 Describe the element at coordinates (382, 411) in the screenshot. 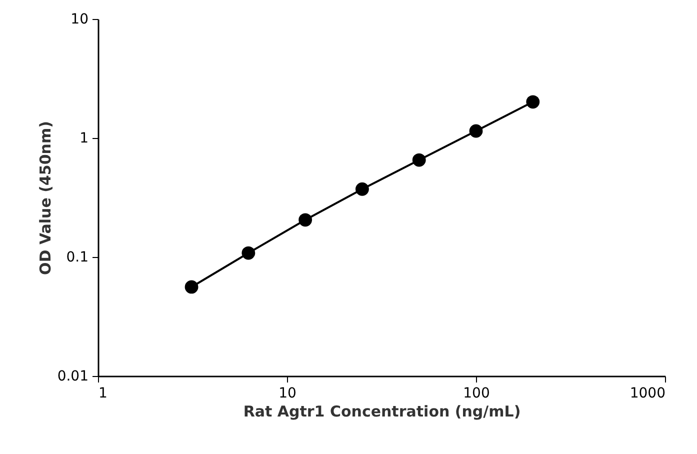

I see `x-axis-title: Rat Agtr1 Concentration (ng/mL)` at that location.